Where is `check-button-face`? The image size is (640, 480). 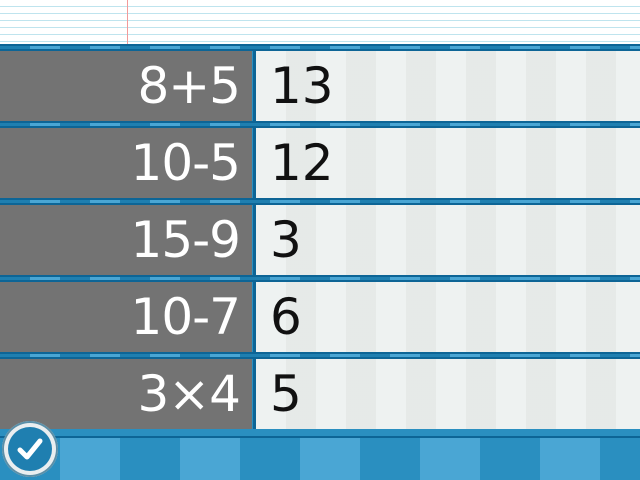 check-button-face is located at coordinates (30, 449).